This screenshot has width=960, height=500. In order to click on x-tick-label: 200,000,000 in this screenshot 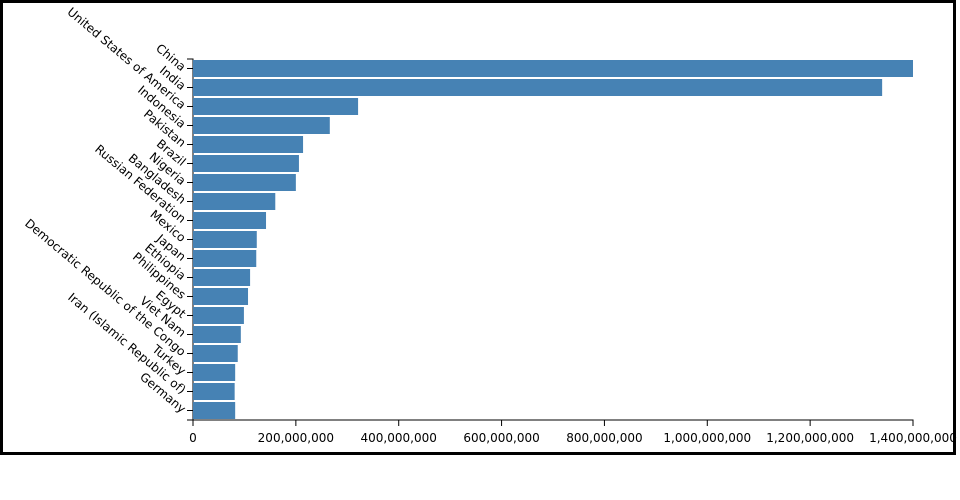, I will do `click(296, 438)`.